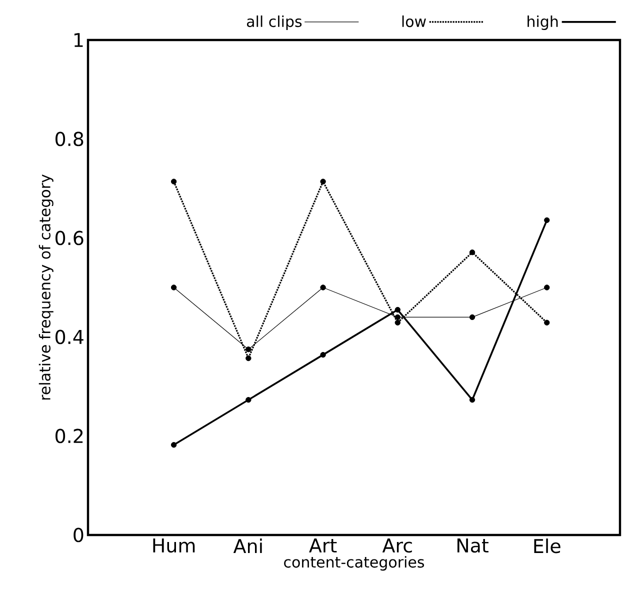  I want to click on x-tick-label: Art, so click(323, 545).